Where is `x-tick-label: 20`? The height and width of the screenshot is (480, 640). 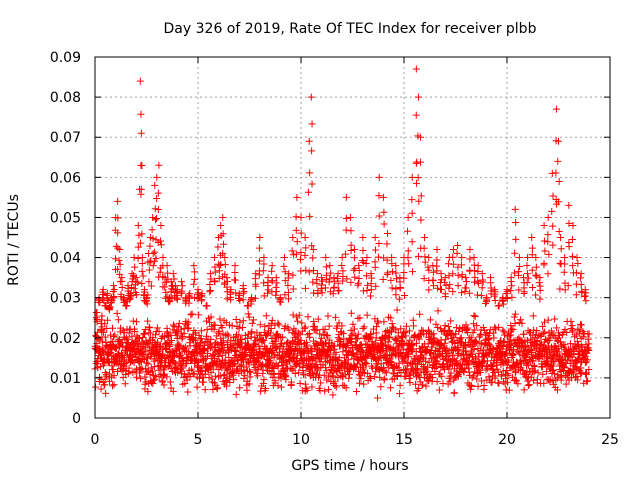 x-tick-label: 20 is located at coordinates (507, 440).